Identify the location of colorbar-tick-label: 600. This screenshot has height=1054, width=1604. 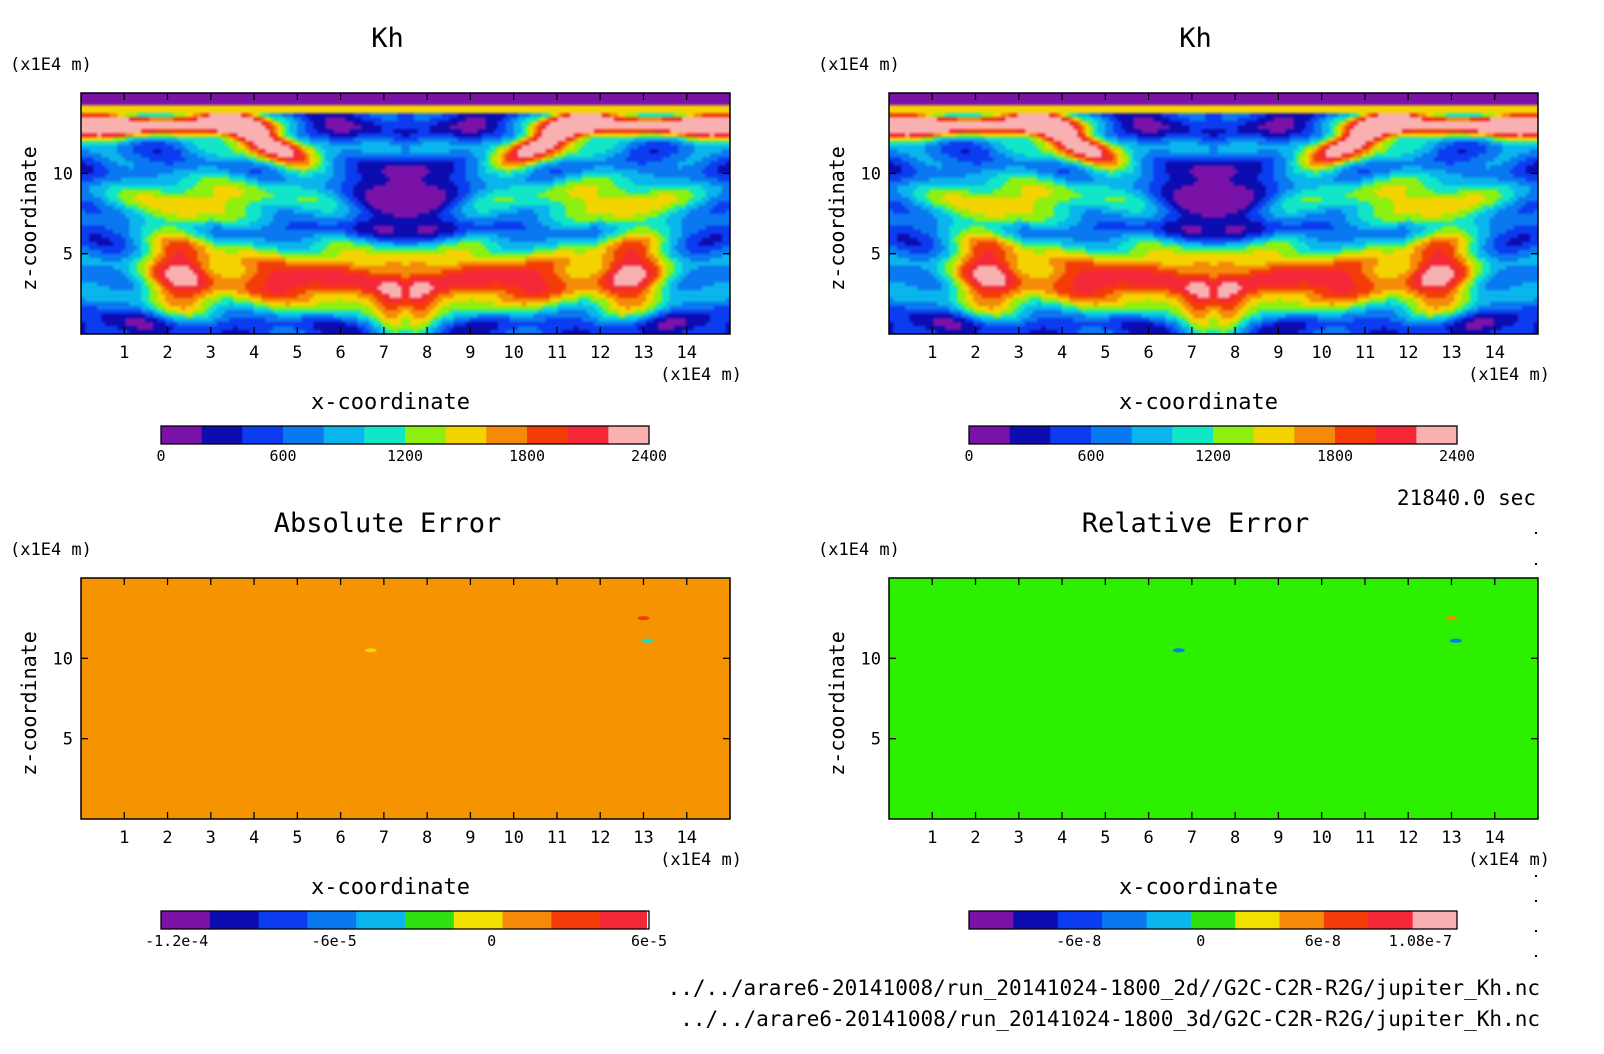
(282, 456).